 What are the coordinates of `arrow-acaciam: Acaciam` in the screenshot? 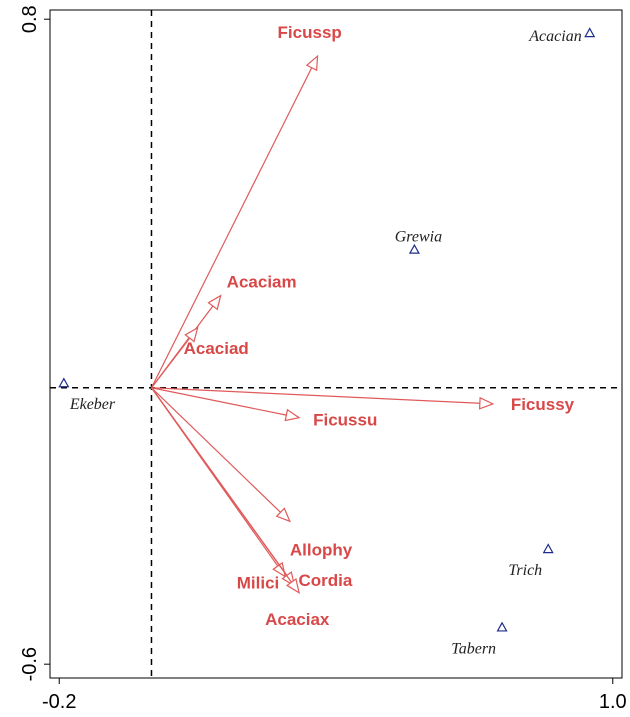 It's located at (224, 331).